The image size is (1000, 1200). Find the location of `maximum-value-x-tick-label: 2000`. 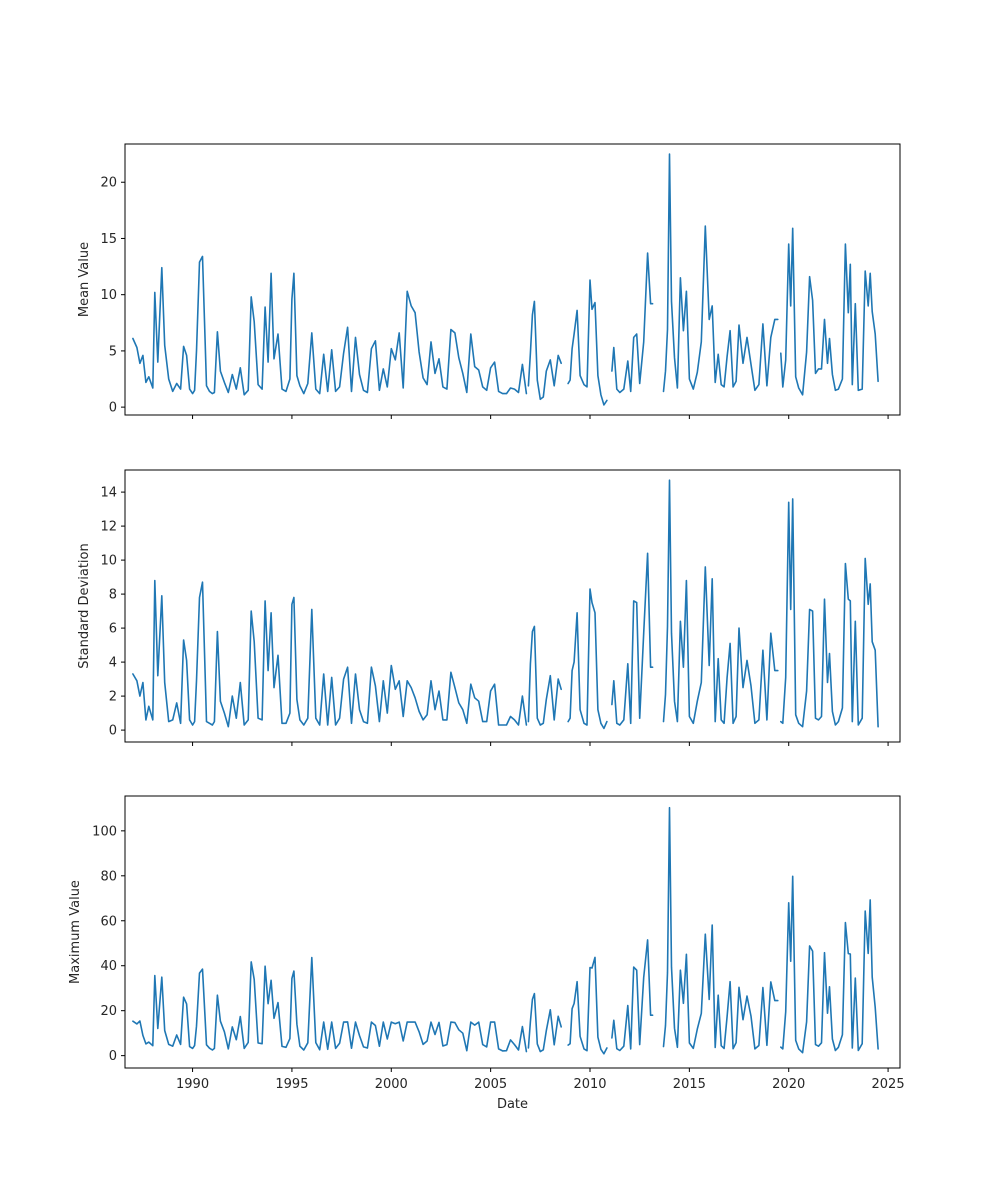

maximum-value-x-tick-label: 2000 is located at coordinates (391, 1084).